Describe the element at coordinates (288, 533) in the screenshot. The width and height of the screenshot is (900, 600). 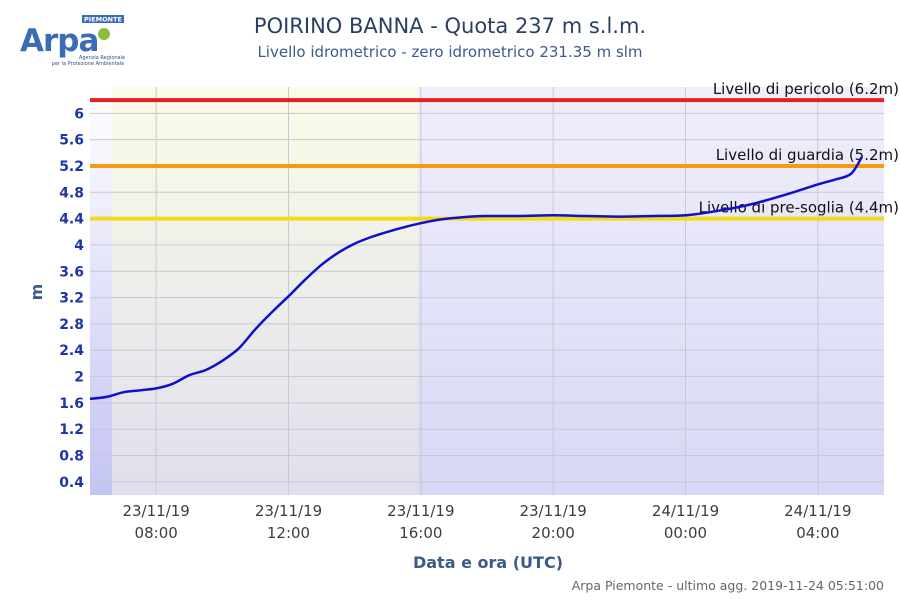
I see `x-tick-time: 12:00` at that location.